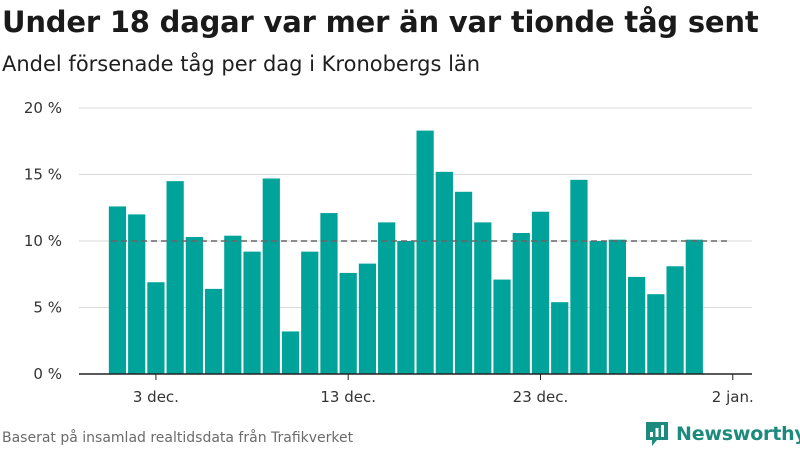 The image size is (800, 452). Describe the element at coordinates (43, 241) in the screenshot. I see `y-tick-label: 10 %` at that location.